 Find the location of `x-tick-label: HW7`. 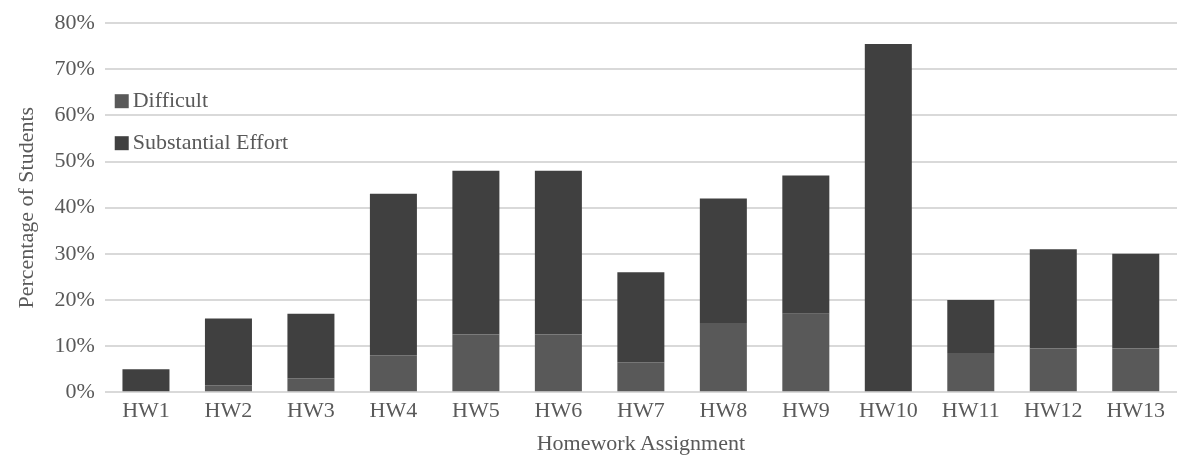

x-tick-label: HW7 is located at coordinates (641, 410).